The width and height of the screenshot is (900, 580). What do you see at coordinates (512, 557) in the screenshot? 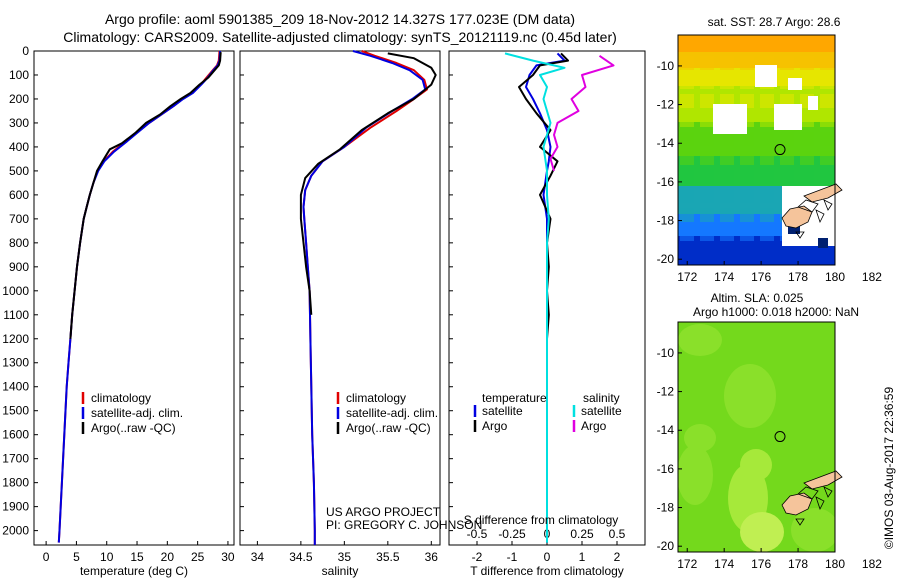
I see `x-tick-label: -1` at bounding box center [512, 557].